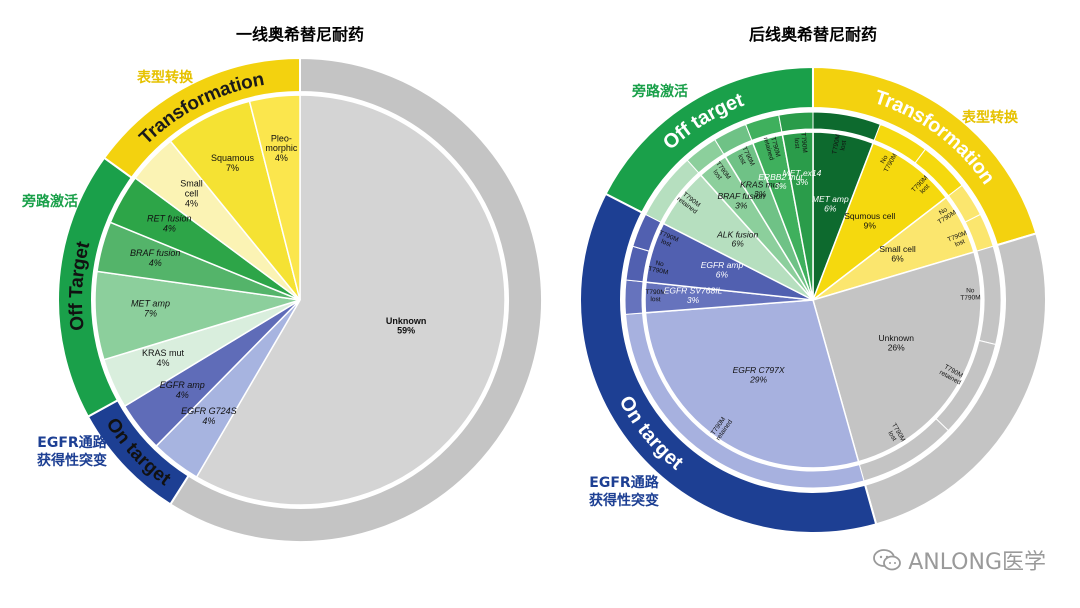 This screenshot has width=1080, height=608. I want to click on slice-squmous-cell, so click(879, 222).